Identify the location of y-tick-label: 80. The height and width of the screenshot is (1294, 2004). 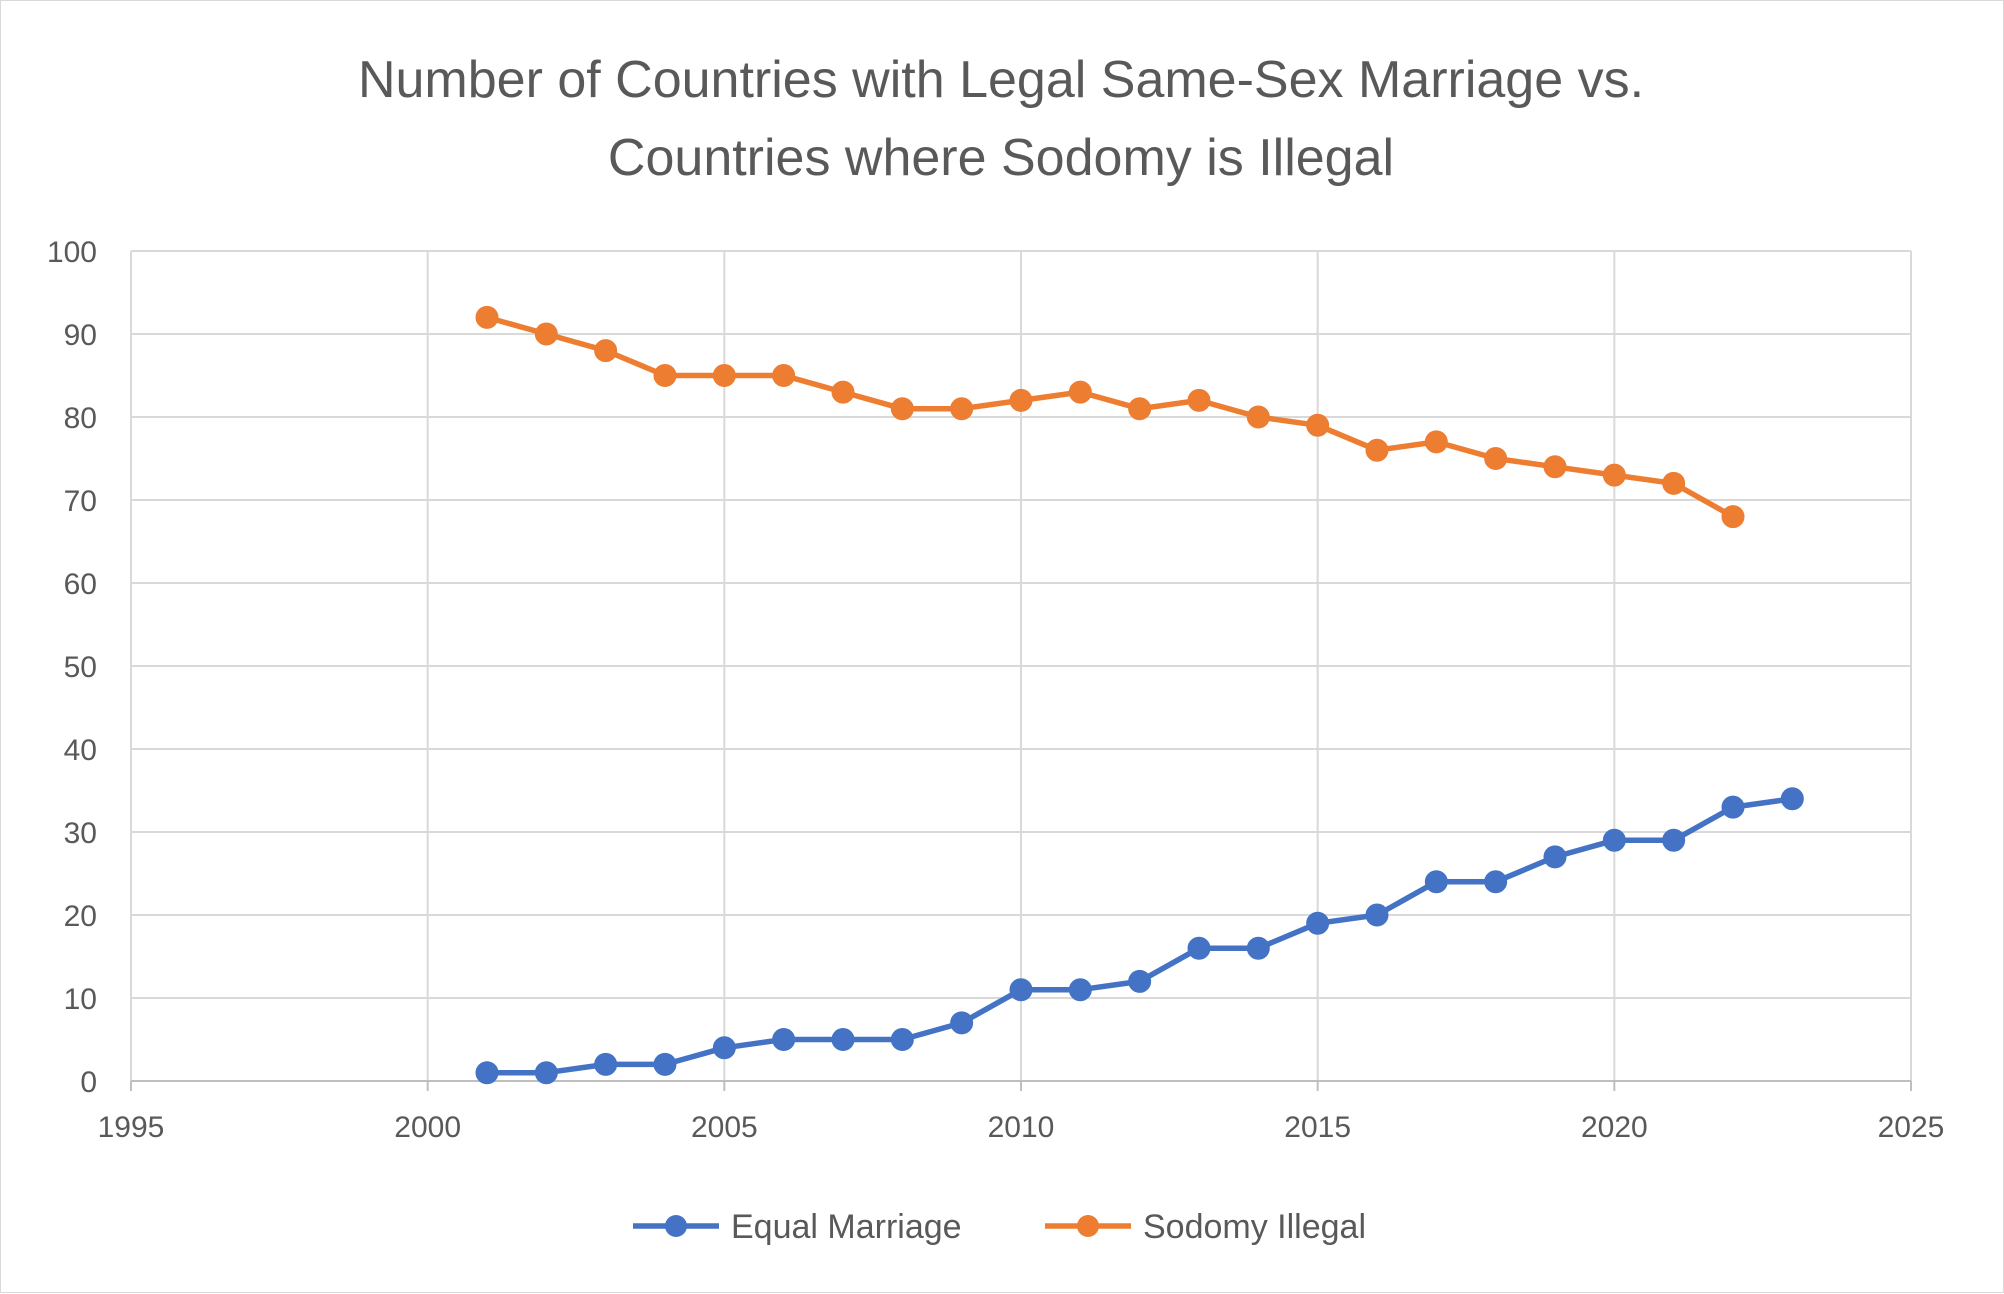
(80, 418).